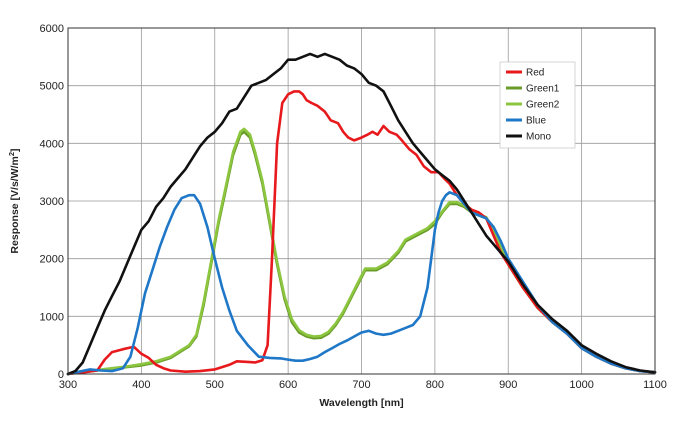 This screenshot has height=428, width=690. What do you see at coordinates (435, 385) in the screenshot?
I see `x-tick-label: 800` at bounding box center [435, 385].